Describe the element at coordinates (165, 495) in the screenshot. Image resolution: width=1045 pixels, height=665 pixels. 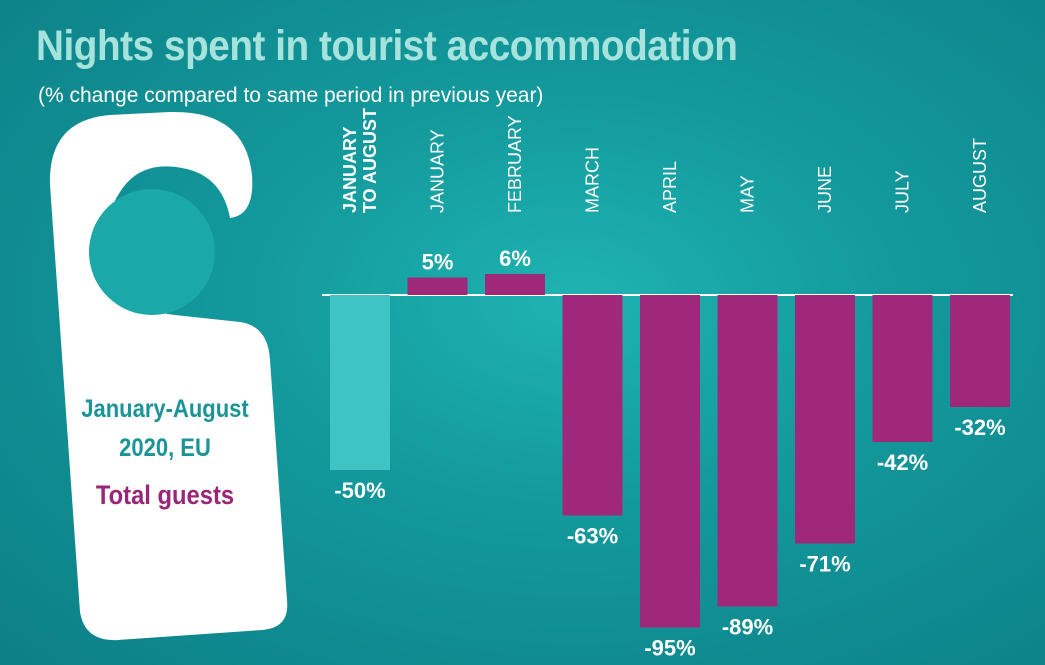
I see `hanger-series-label: Total guests` at that location.